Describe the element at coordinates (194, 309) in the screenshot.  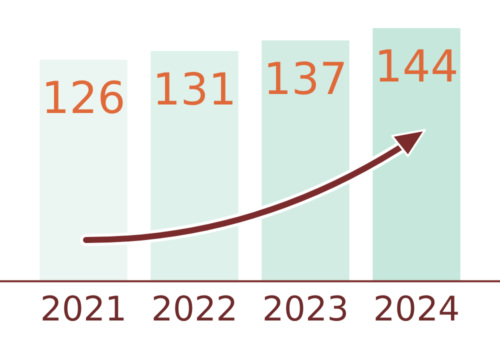
I see `x-tick-label: 2022` at that location.